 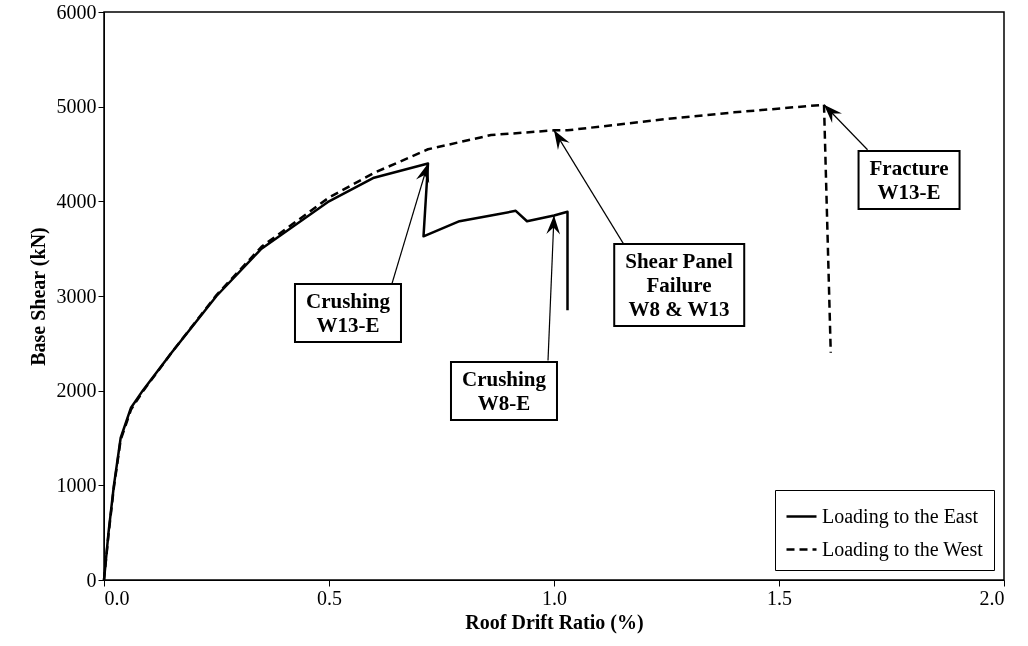 I want to click on y-tick-label: 6000, so click(x=76, y=11).